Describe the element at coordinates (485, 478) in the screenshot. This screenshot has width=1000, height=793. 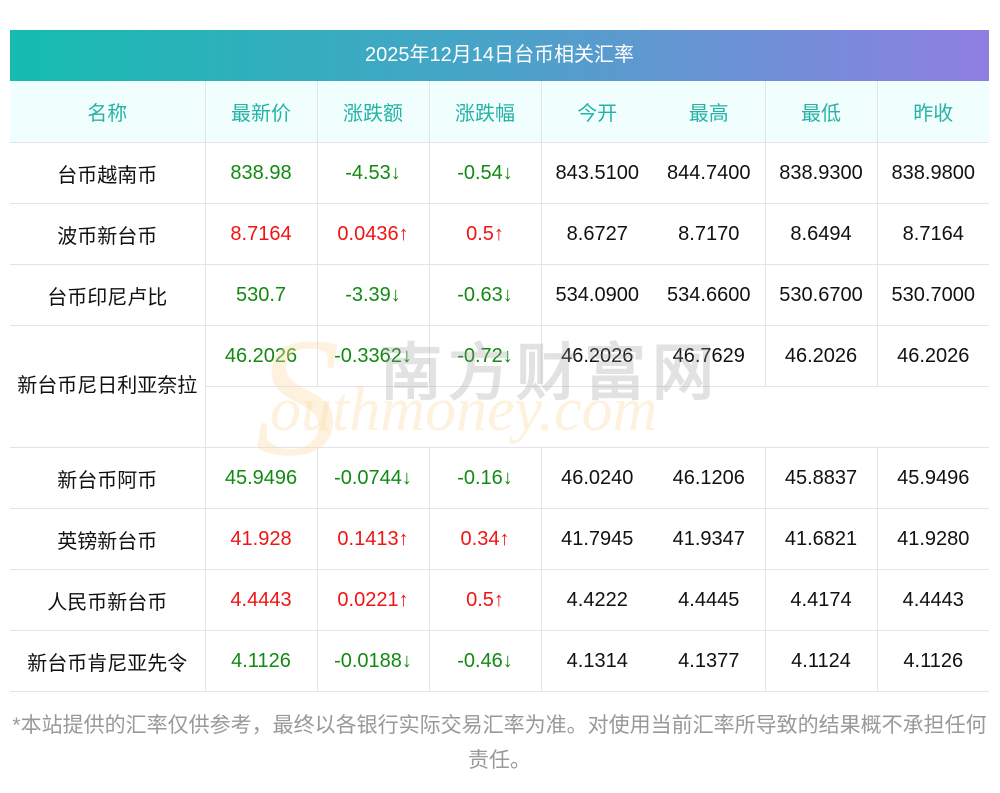
I see `change-percent: -0.16↓` at that location.